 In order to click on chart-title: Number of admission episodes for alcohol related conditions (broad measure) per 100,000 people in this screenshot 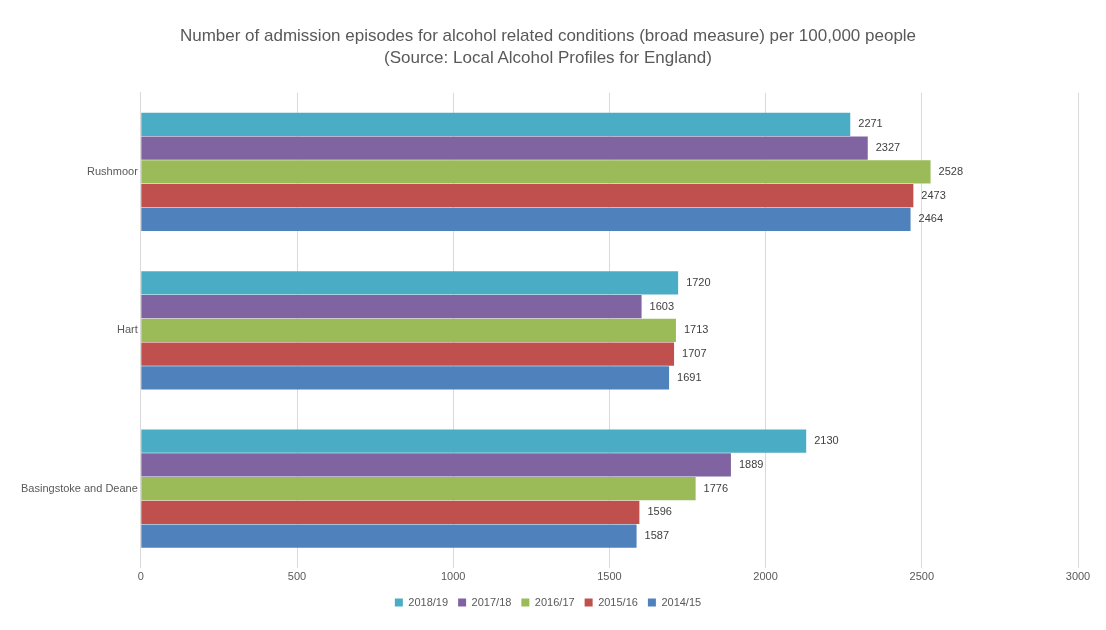, I will do `click(548, 35)`.